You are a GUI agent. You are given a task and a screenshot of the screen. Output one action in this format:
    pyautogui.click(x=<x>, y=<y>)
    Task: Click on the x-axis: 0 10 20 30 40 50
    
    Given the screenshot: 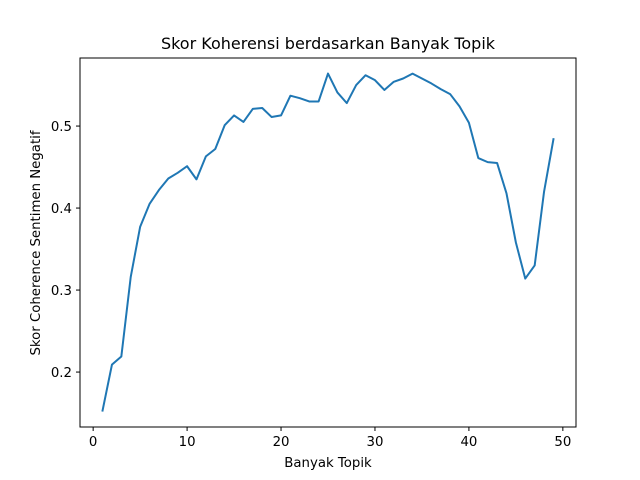 What is the action you would take?
    pyautogui.click(x=330, y=438)
    